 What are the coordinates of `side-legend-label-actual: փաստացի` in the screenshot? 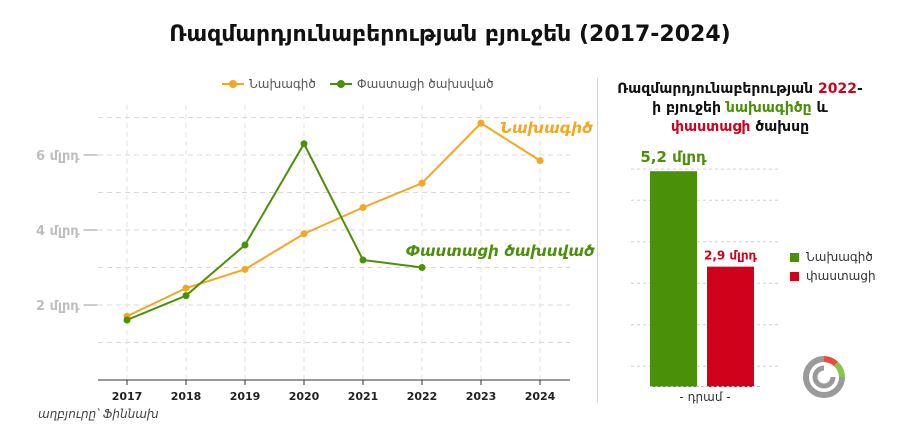 It's located at (841, 276).